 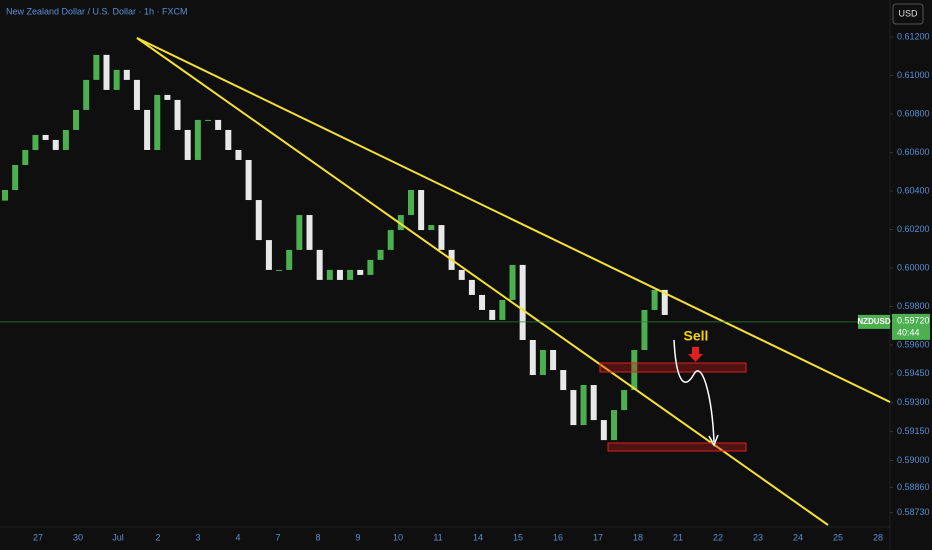 I want to click on x-tick-label: 14, so click(x=478, y=537).